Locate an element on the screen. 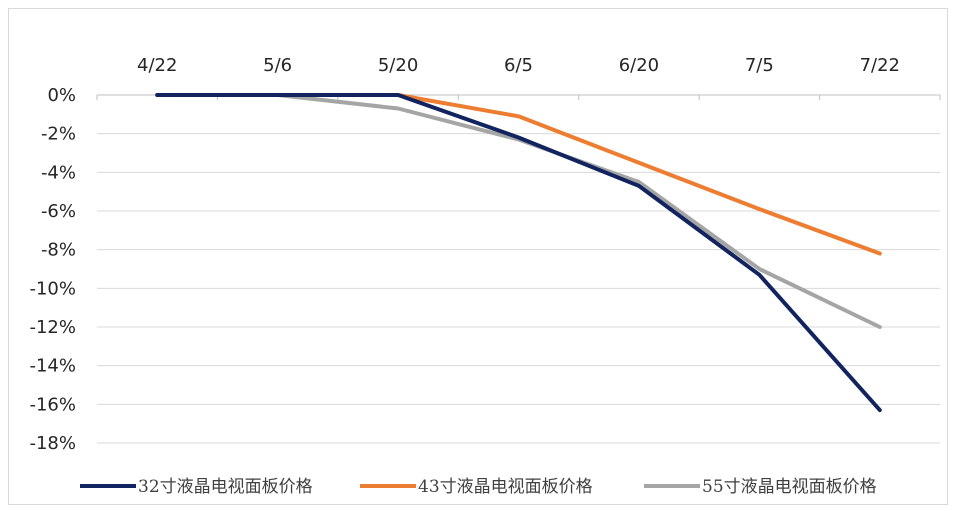  x-tick-label: 6/5 is located at coordinates (518, 65).